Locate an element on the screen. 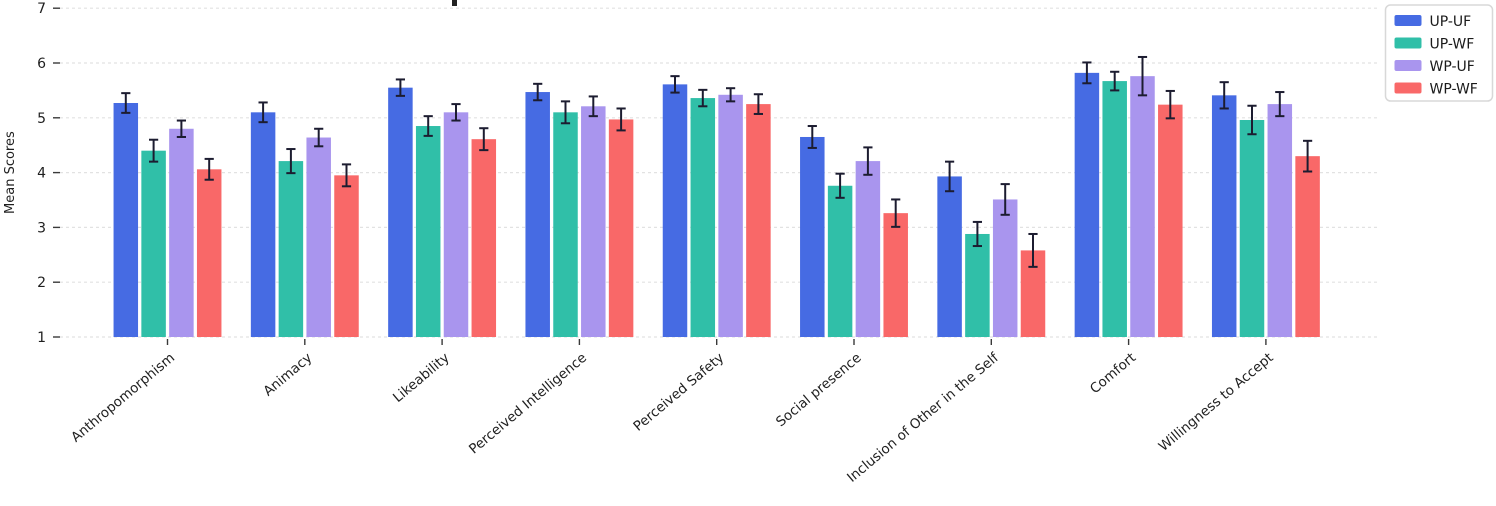 This screenshot has width=1496, height=506. clipped-title-fragment is located at coordinates (454, 3).